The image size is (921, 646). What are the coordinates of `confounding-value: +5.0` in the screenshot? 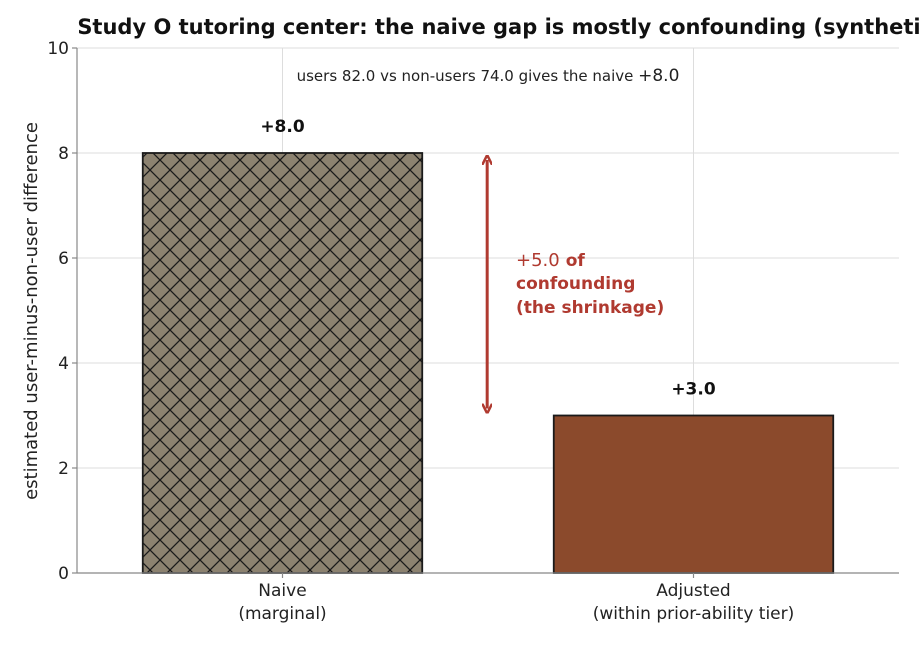 It's located at (538, 260).